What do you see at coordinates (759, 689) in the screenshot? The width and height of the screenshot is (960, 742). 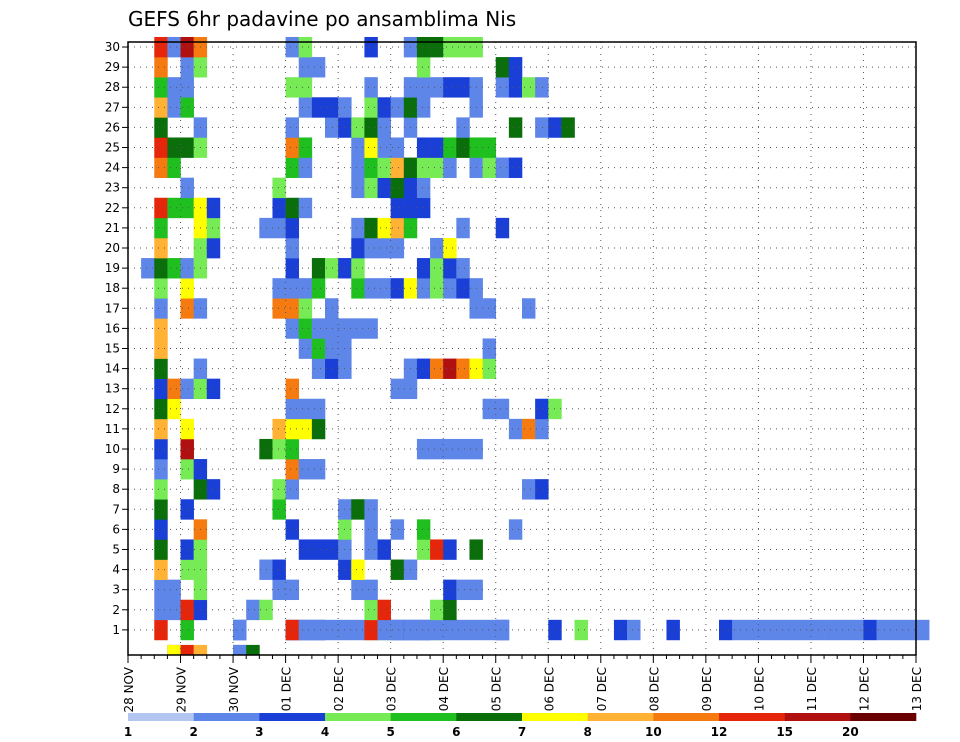 I see `x-tick-label: 10 DEC` at bounding box center [759, 689].